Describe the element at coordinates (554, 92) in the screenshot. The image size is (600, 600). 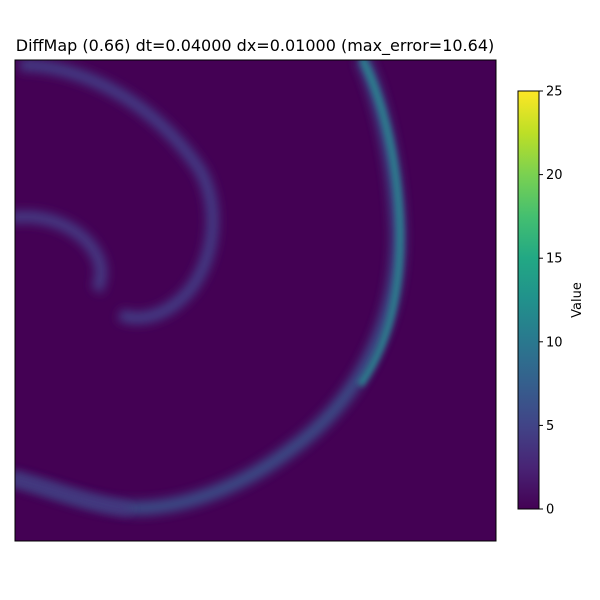
I see `colorbar-tick-label: 25` at that location.